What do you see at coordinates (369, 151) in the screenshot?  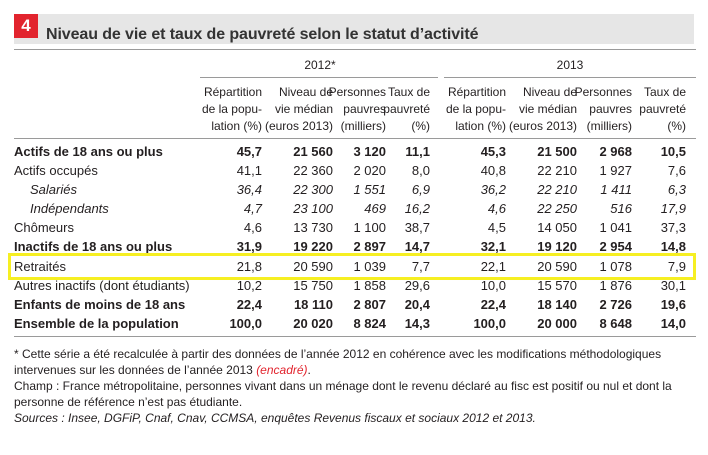 I see `table-cell: 3 120` at bounding box center [369, 151].